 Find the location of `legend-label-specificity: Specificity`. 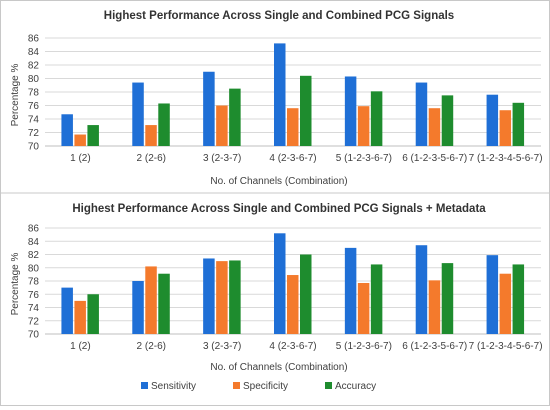

legend-label-specificity: Specificity is located at coordinates (265, 386).